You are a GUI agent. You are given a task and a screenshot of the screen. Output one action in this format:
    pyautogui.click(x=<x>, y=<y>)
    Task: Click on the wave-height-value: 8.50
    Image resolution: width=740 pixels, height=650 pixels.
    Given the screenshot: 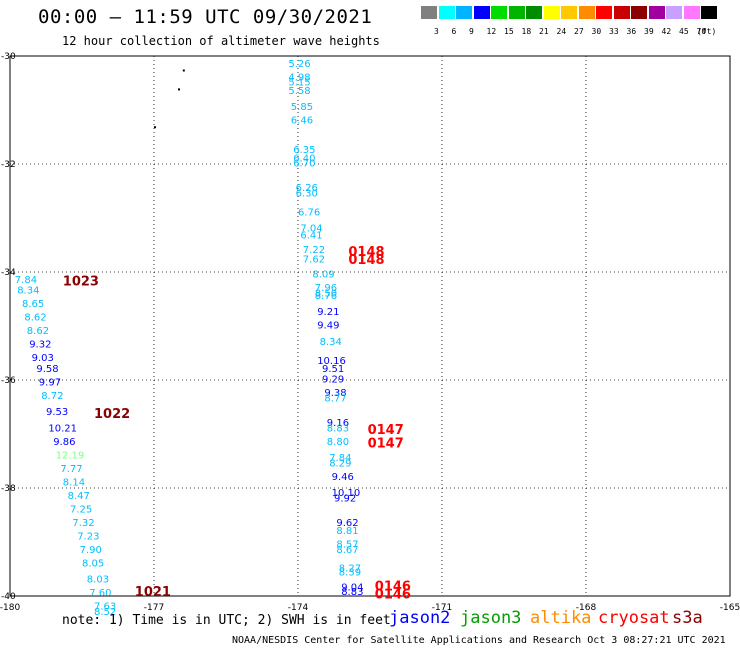 What is the action you would take?
    pyautogui.click(x=326, y=293)
    